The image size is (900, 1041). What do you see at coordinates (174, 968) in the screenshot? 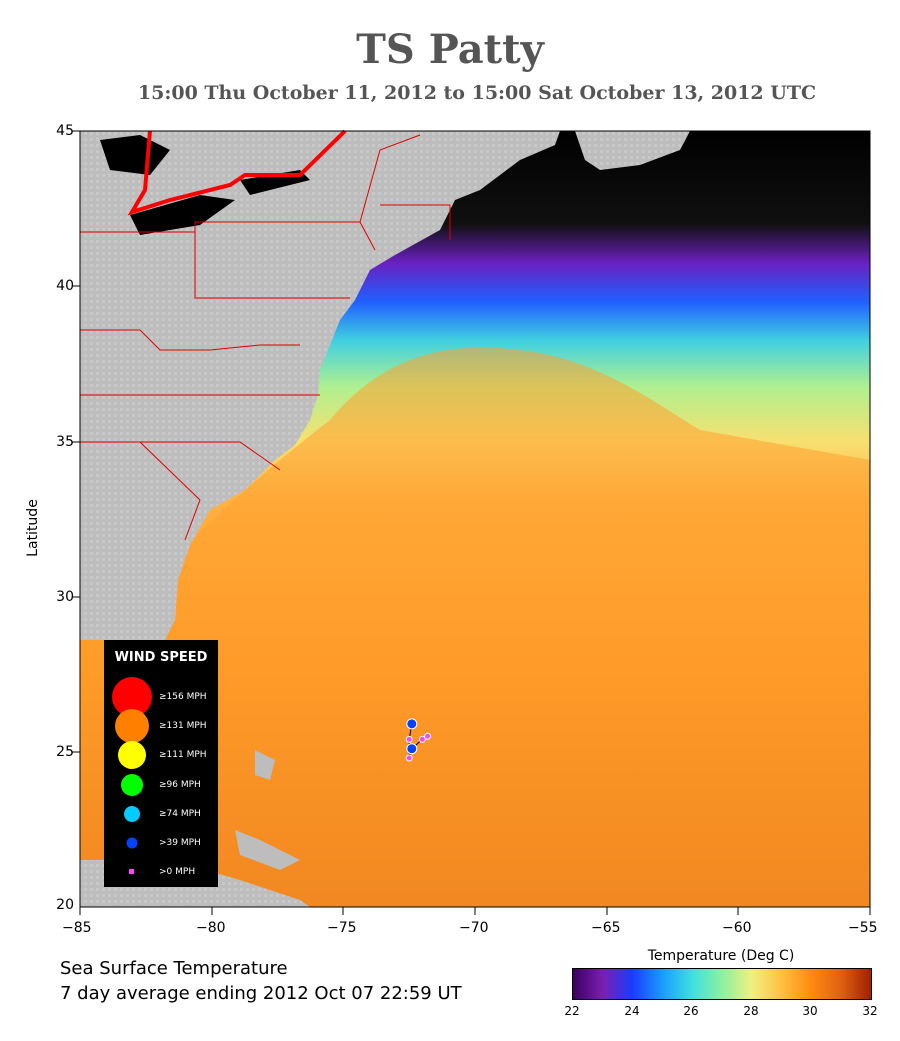
I see `footer-dataset: Sea Surface Temperature` at bounding box center [174, 968].